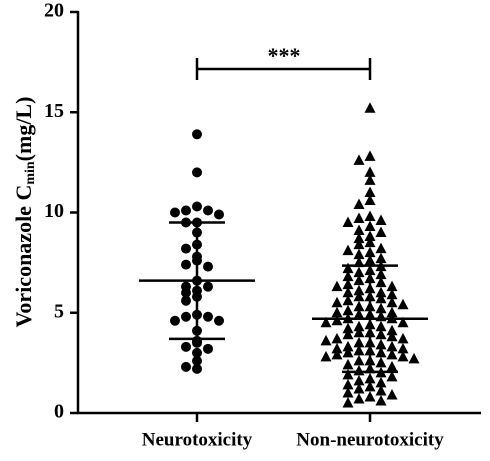 The width and height of the screenshot is (490, 461). What do you see at coordinates (24, 212) in the screenshot?
I see `y-axis-label: Voriconazole Cmin(mg/L)` at bounding box center [24, 212].